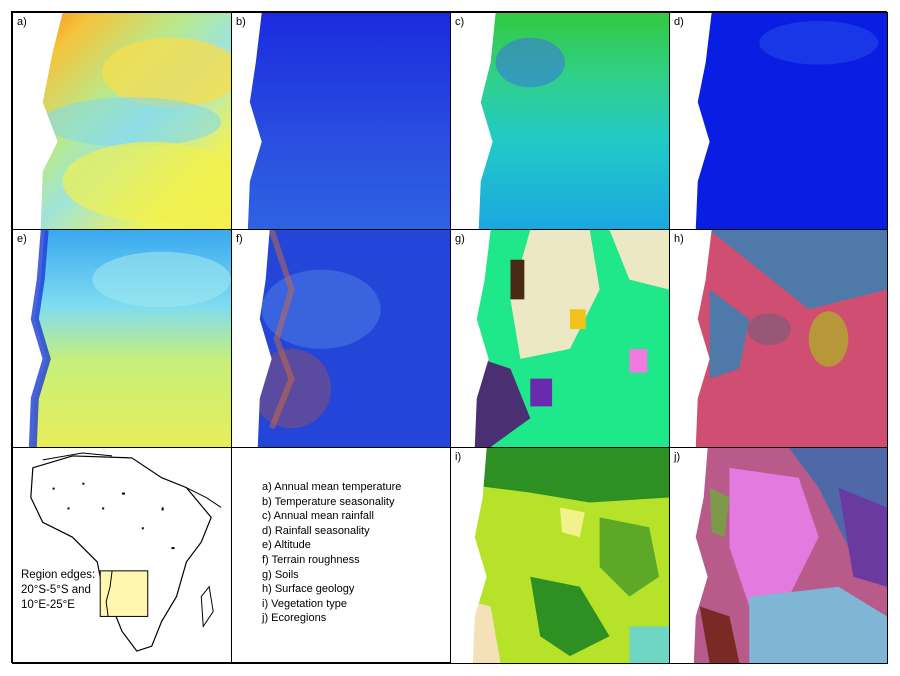 The width and height of the screenshot is (900, 676). I want to click on panel-j-ecoregions-map: j), so click(778, 555).